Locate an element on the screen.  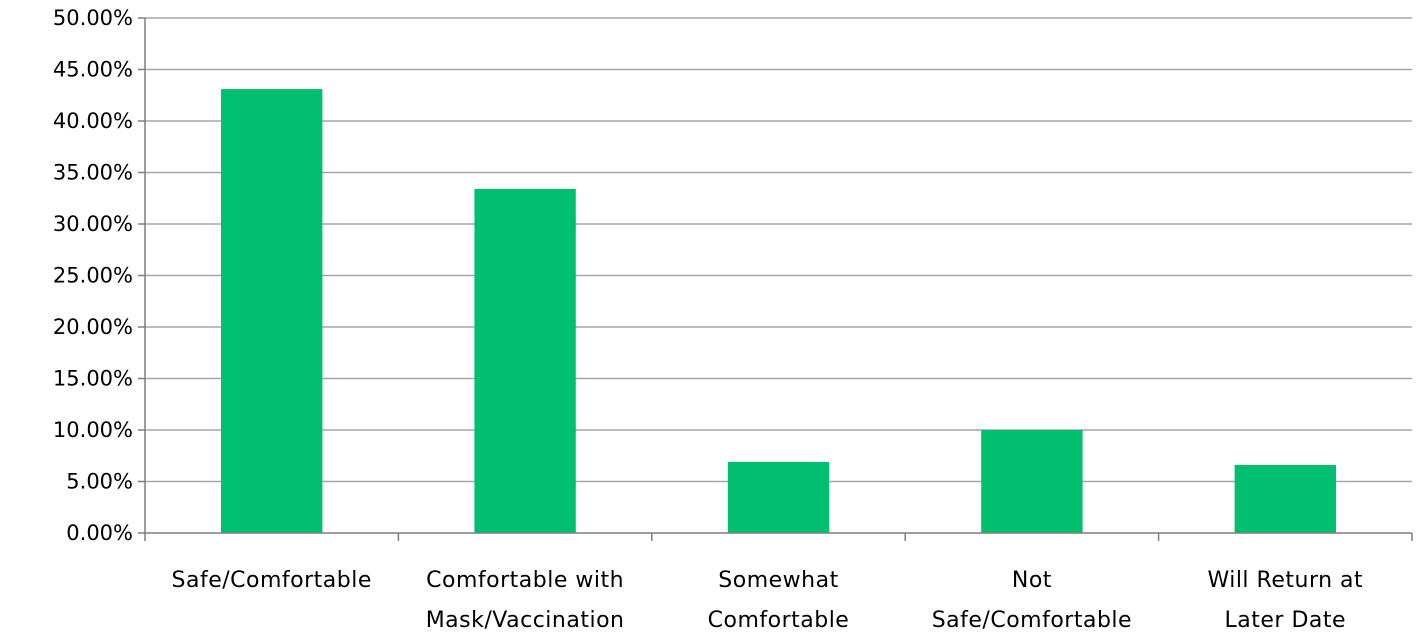
x-tick-label: Not Safe/Comfortable is located at coordinates (1032, 600).